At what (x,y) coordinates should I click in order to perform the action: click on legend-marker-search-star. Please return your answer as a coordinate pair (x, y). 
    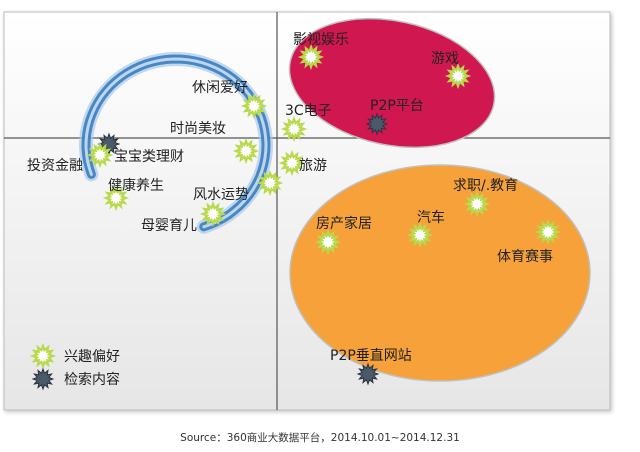
    Looking at the image, I should click on (43, 379).